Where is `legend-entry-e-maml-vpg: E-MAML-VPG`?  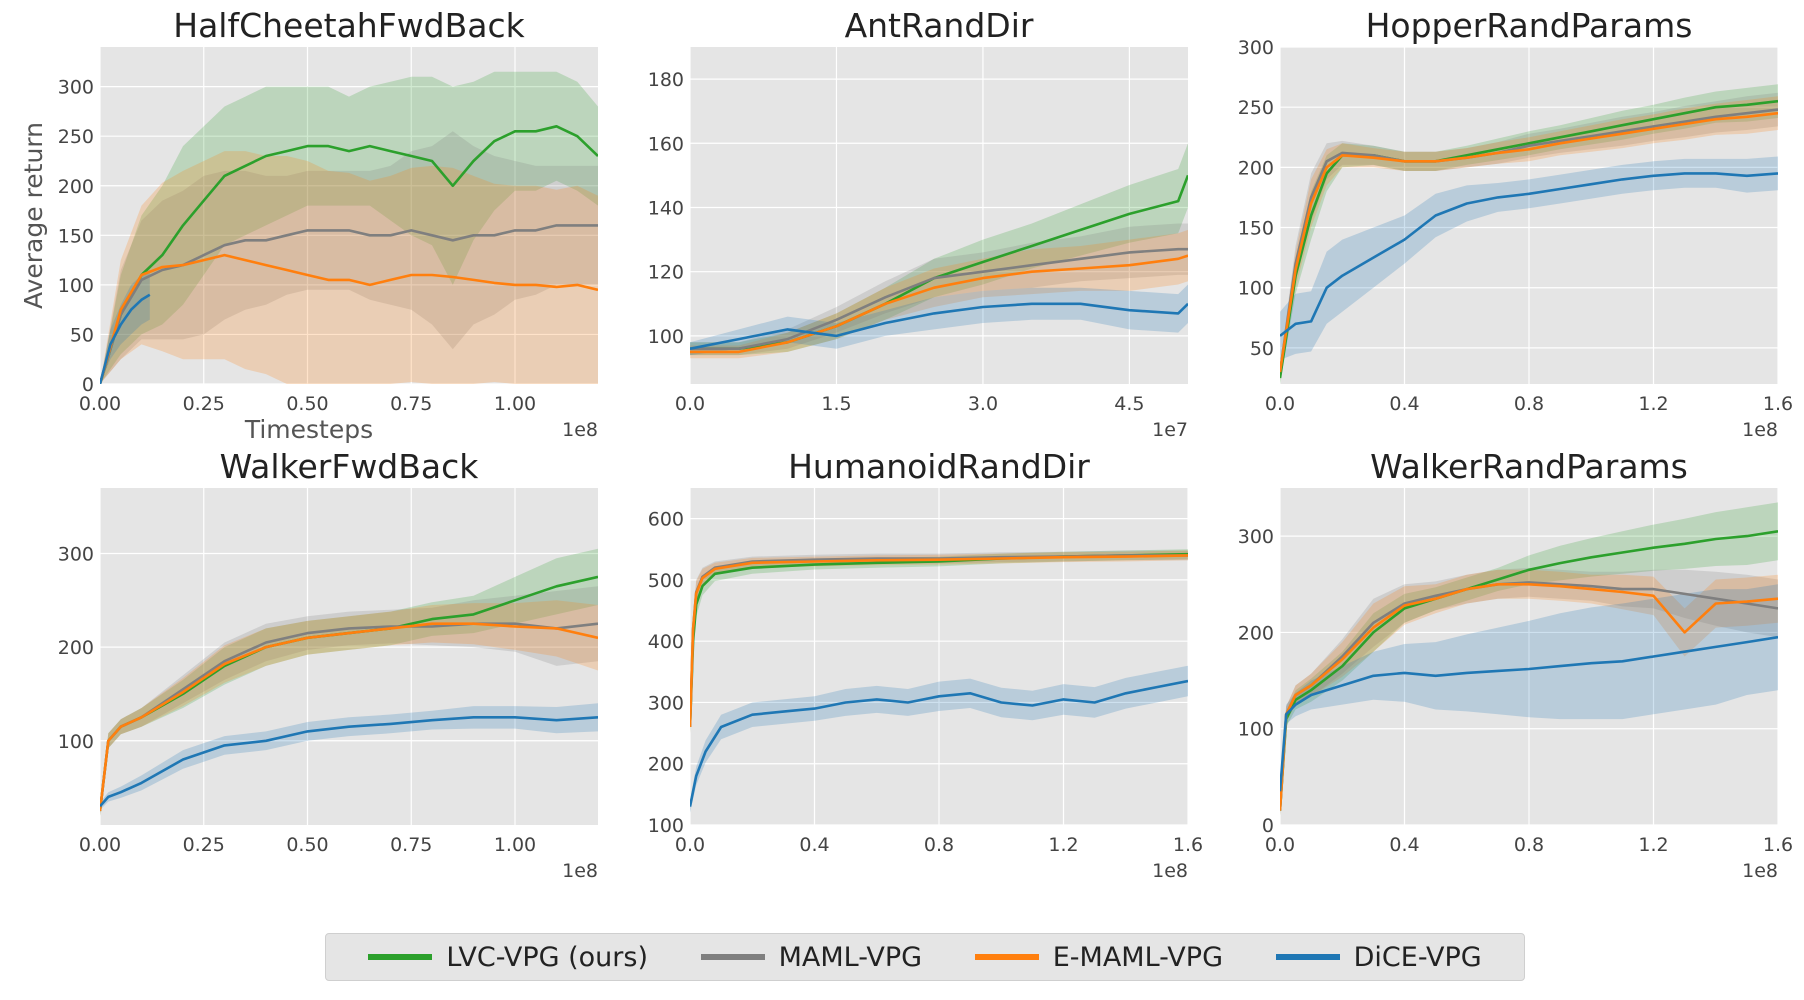 legend-entry-e-maml-vpg: E-MAML-VPG is located at coordinates (1098, 957).